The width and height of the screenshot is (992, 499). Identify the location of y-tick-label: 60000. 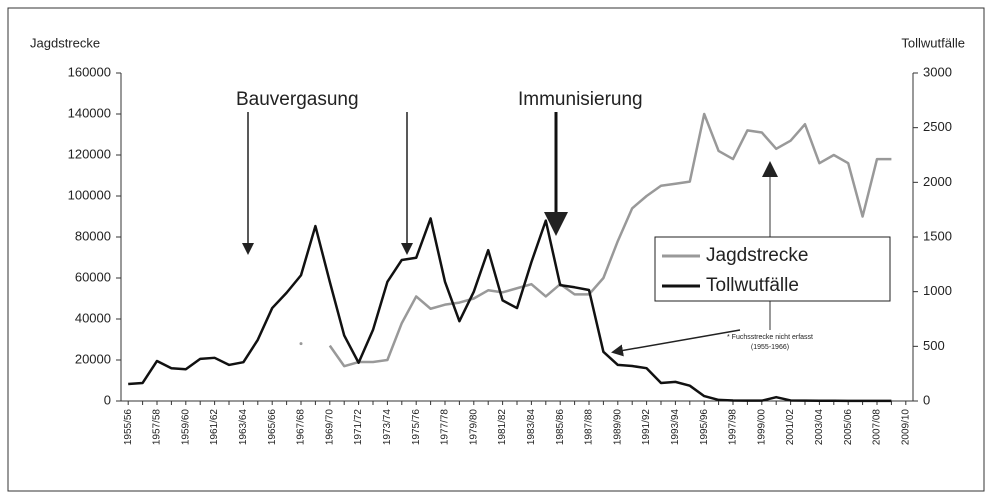
(93, 276).